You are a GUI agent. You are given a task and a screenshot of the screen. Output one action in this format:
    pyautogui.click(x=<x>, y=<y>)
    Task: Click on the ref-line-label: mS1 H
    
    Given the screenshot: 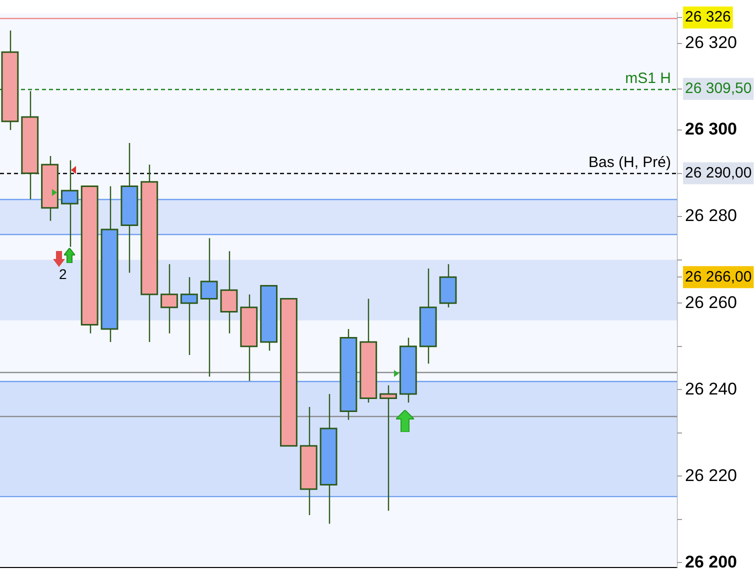 What is the action you would take?
    pyautogui.click(x=648, y=79)
    